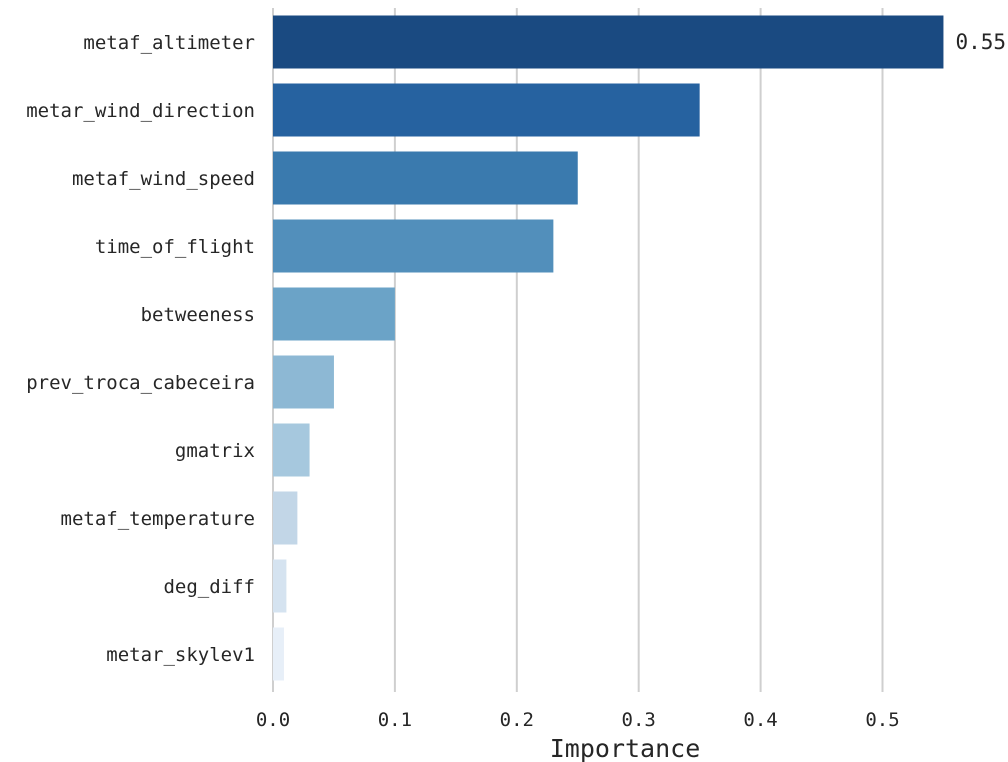 The height and width of the screenshot is (762, 1008). Describe the element at coordinates (413, 246) in the screenshot. I see `bar-time_of_flight` at that location.